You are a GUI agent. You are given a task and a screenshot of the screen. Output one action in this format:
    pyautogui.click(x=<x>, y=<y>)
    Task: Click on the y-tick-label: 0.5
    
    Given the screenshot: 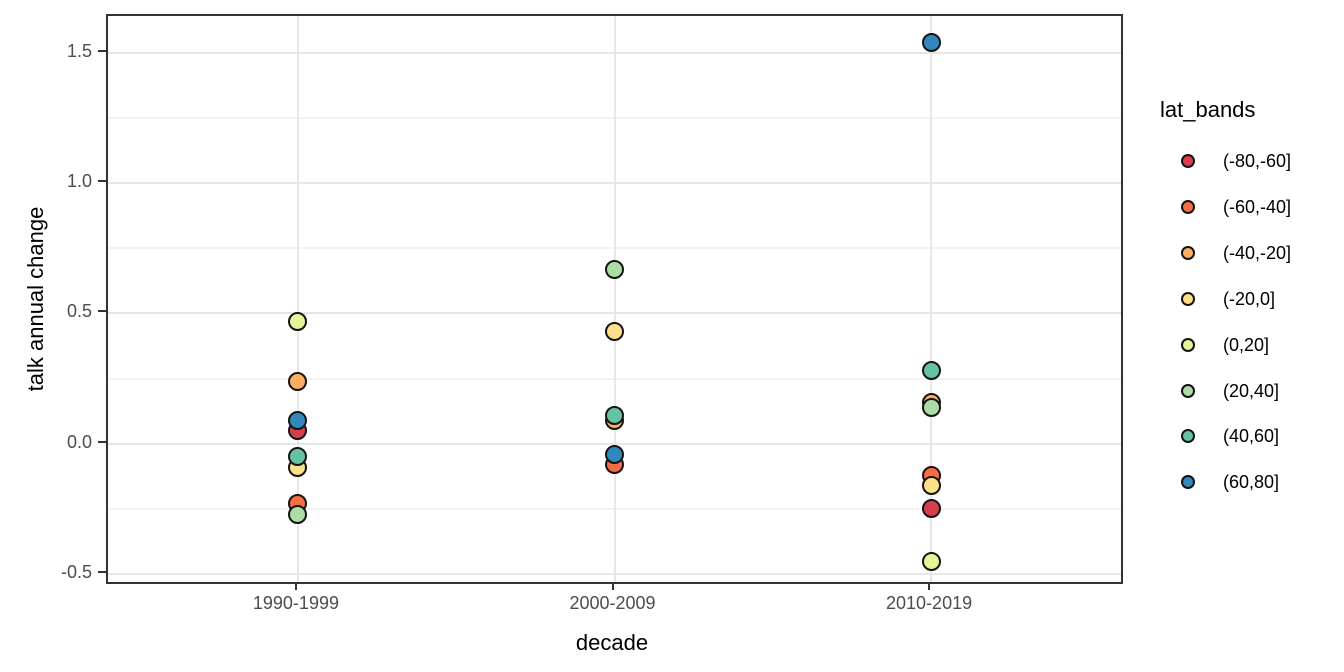 What is the action you would take?
    pyautogui.click(x=79, y=311)
    